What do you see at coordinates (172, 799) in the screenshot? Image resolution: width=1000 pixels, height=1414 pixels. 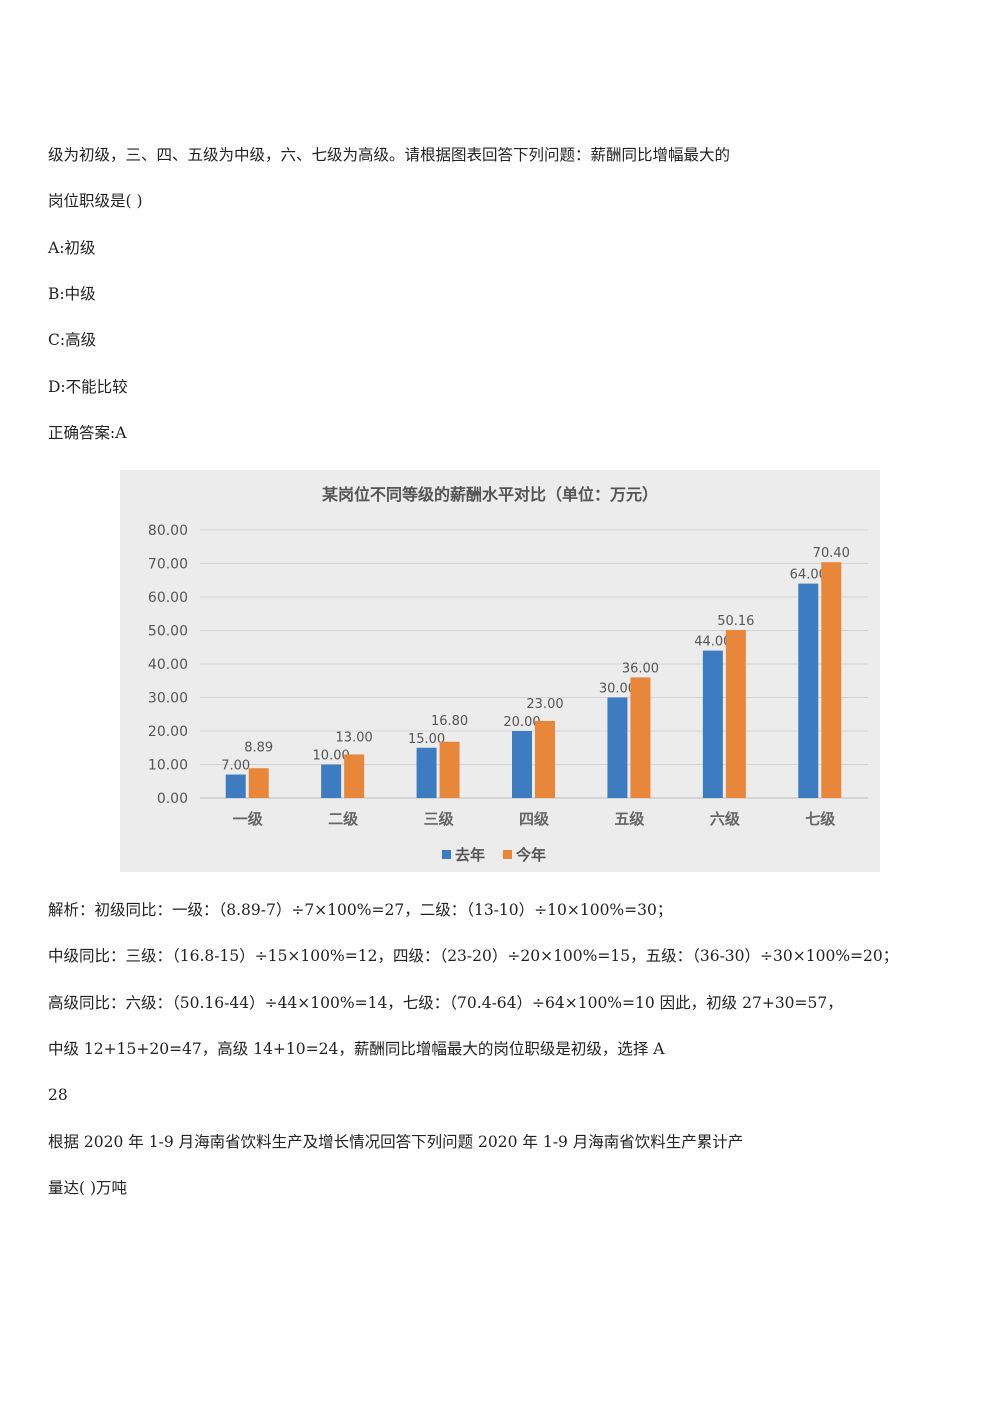 I see `y-tick-label: 0.00` at bounding box center [172, 799].